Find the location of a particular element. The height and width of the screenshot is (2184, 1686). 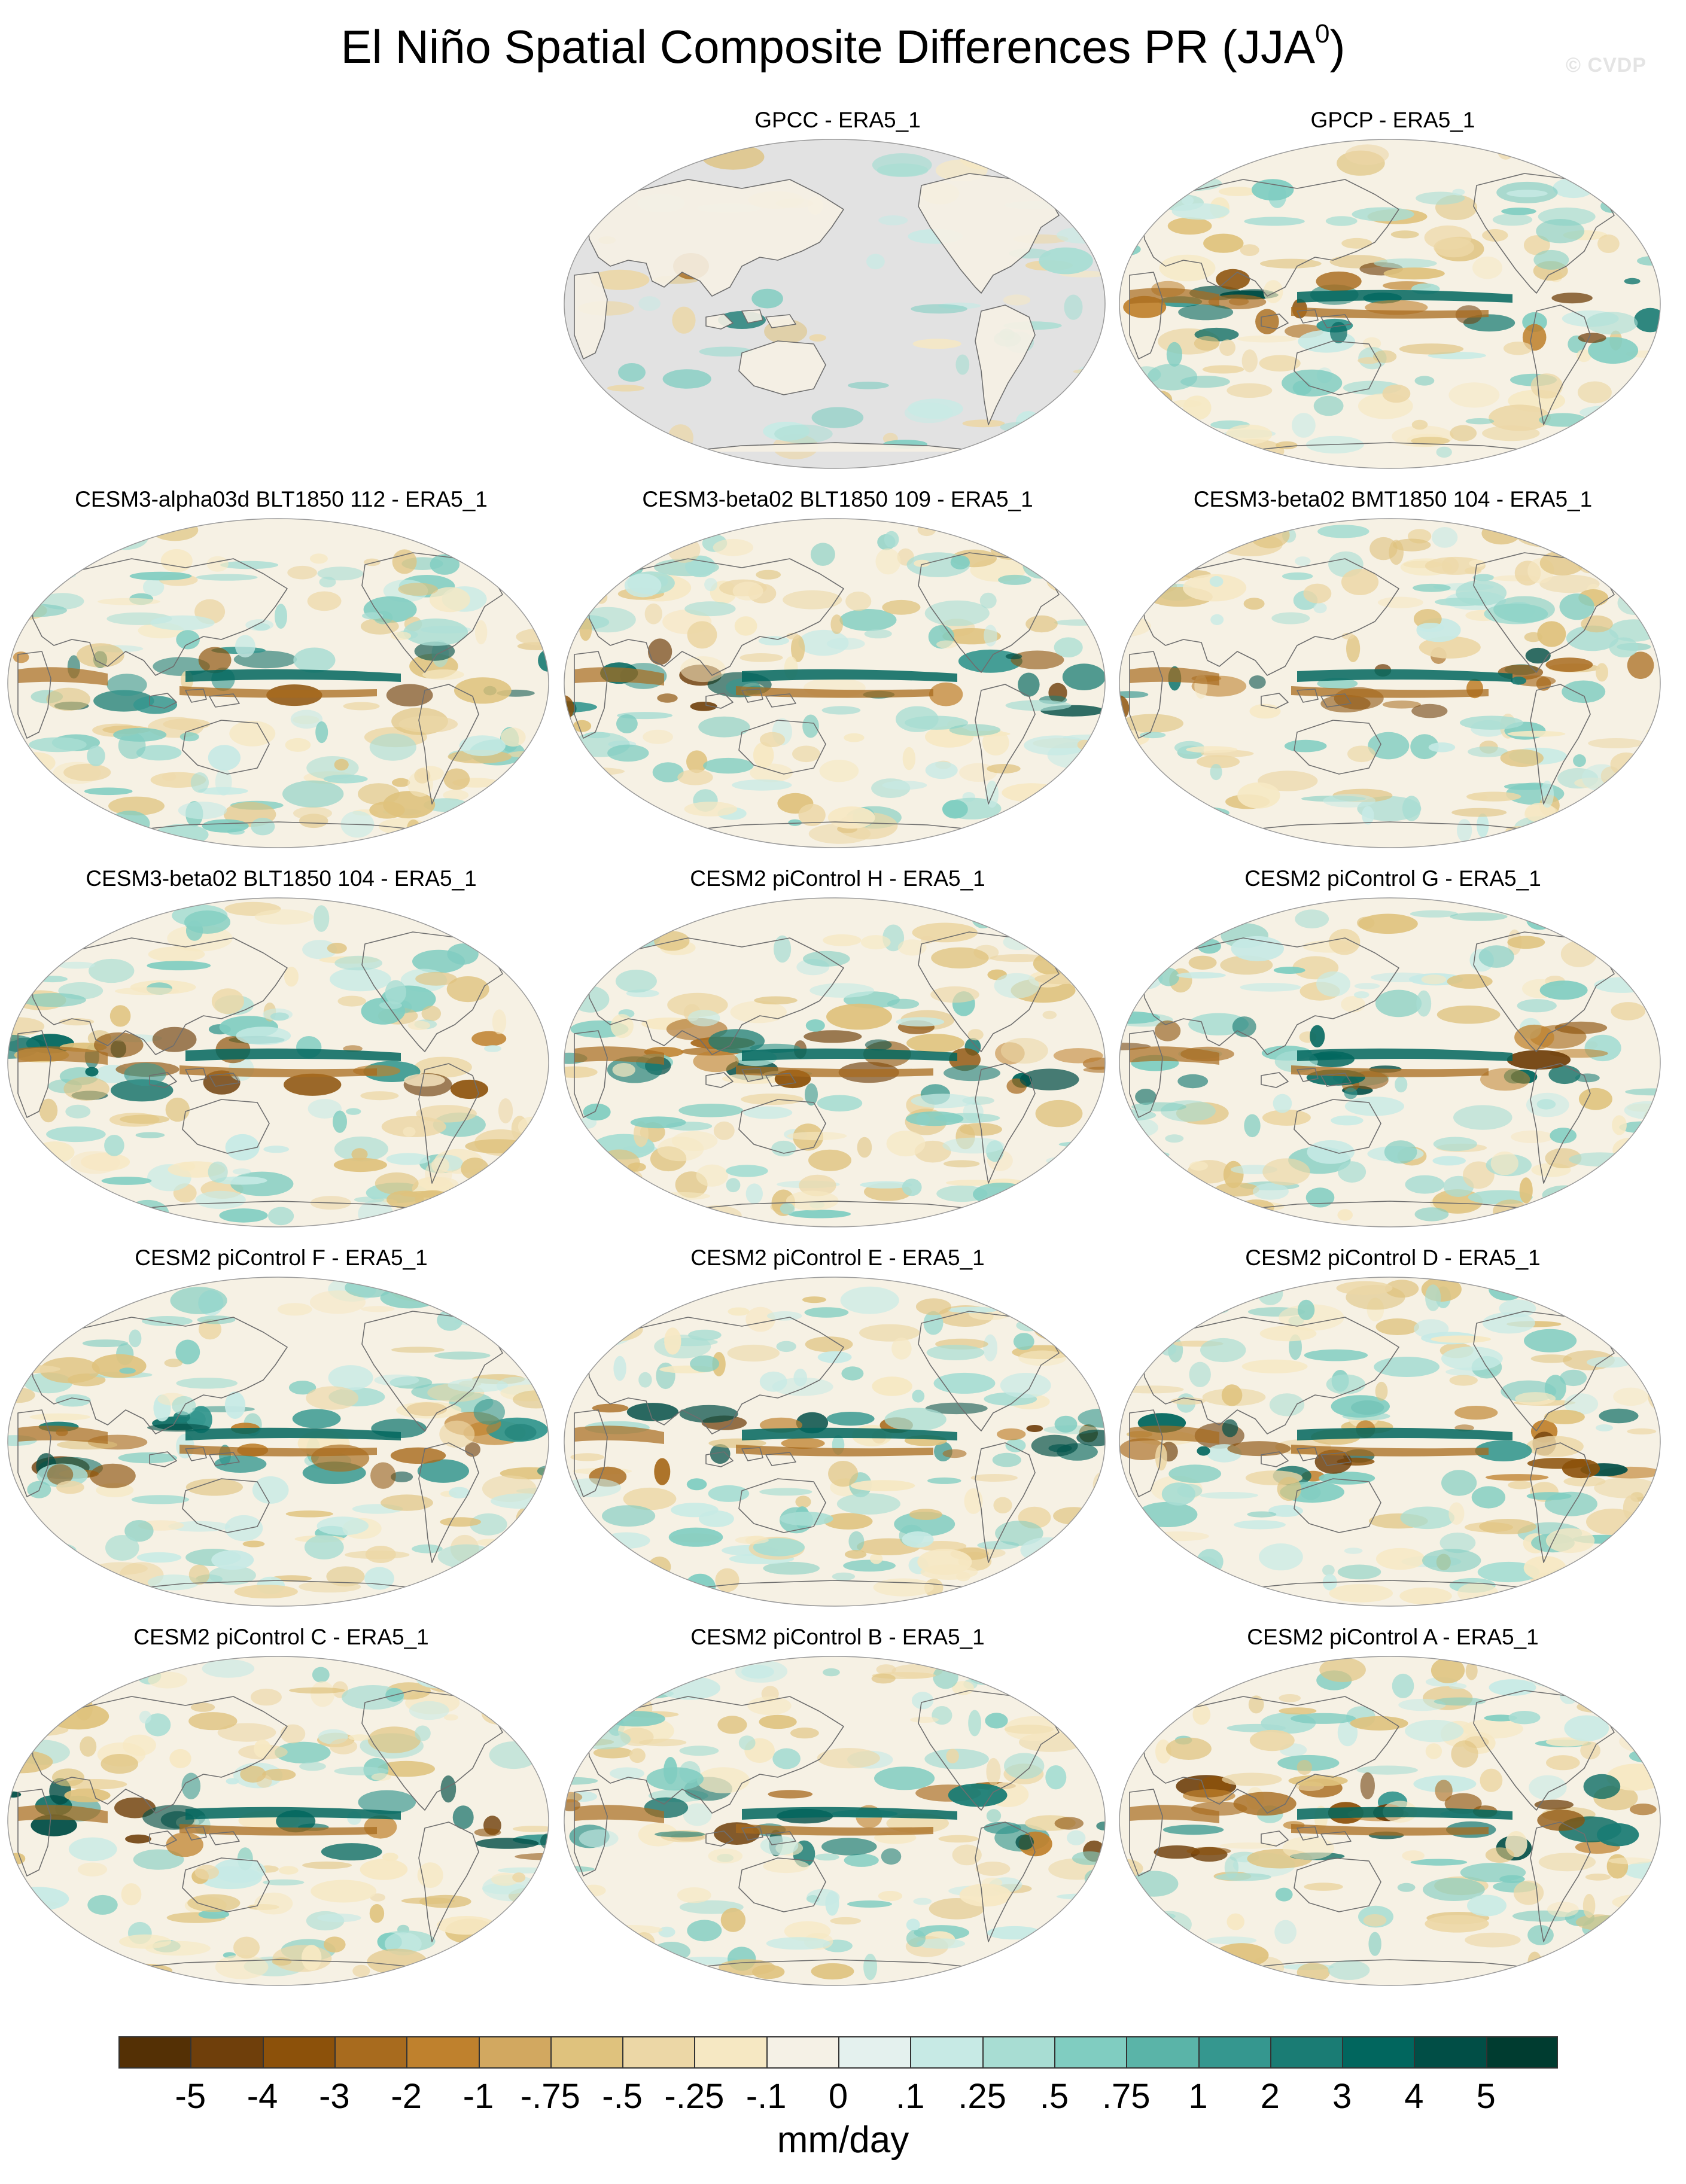

colorbar-unit-label: mm/day is located at coordinates (843, 2140).